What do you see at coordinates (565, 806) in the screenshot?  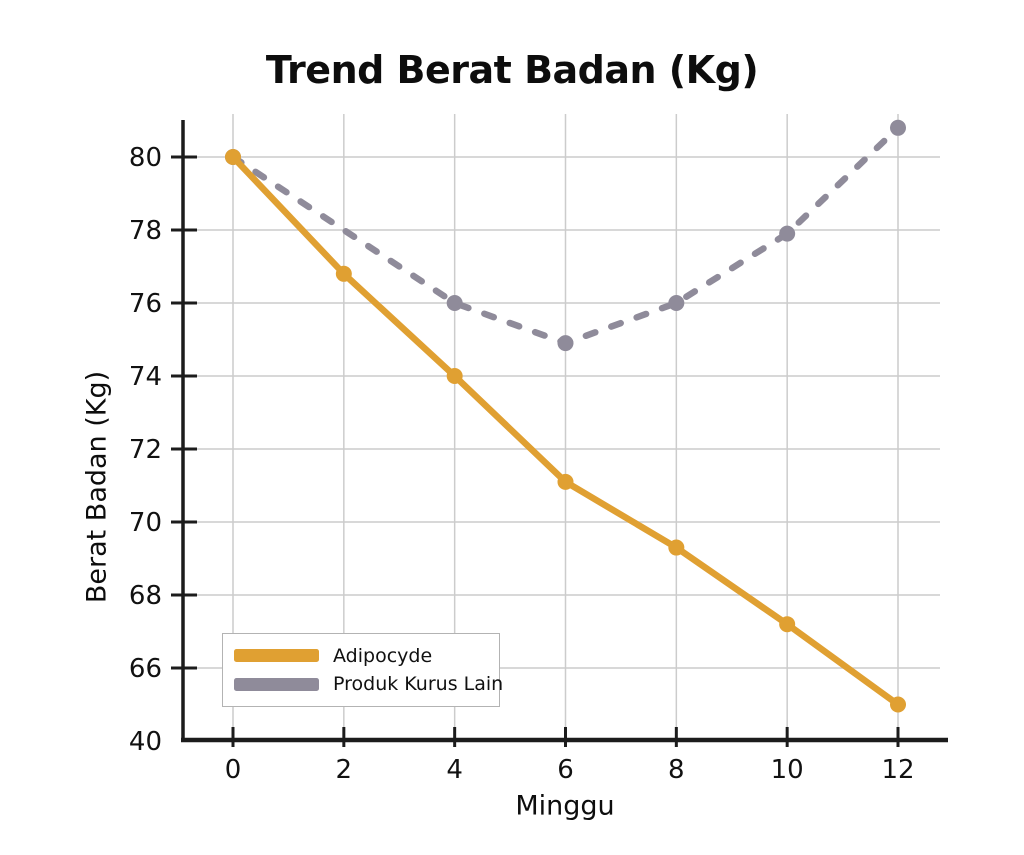 I see `x-axis-label: Minggu` at bounding box center [565, 806].